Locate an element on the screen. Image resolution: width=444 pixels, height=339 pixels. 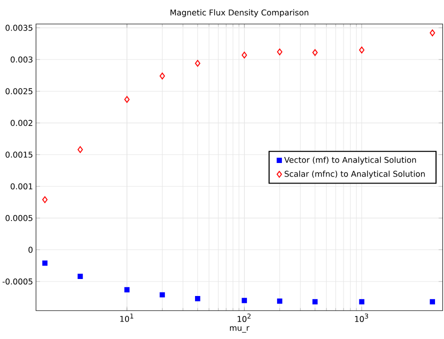
y-tick-label: 0.0035 is located at coordinates (19, 27).